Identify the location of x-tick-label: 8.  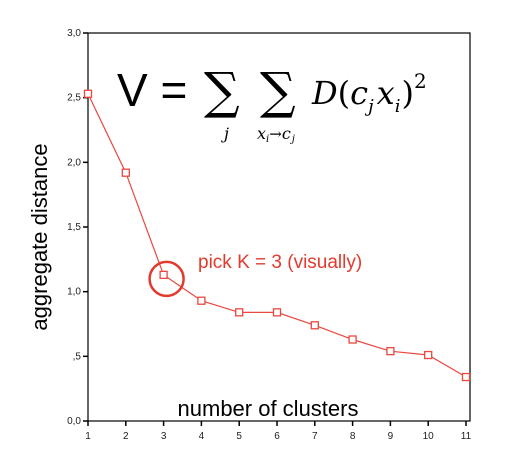
(353, 436).